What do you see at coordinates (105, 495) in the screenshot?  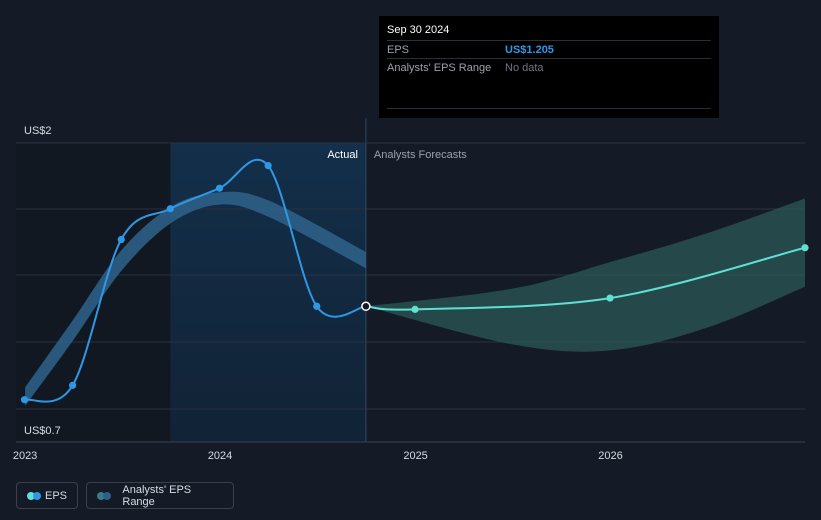 I see `range-legend-icon` at bounding box center [105, 495].